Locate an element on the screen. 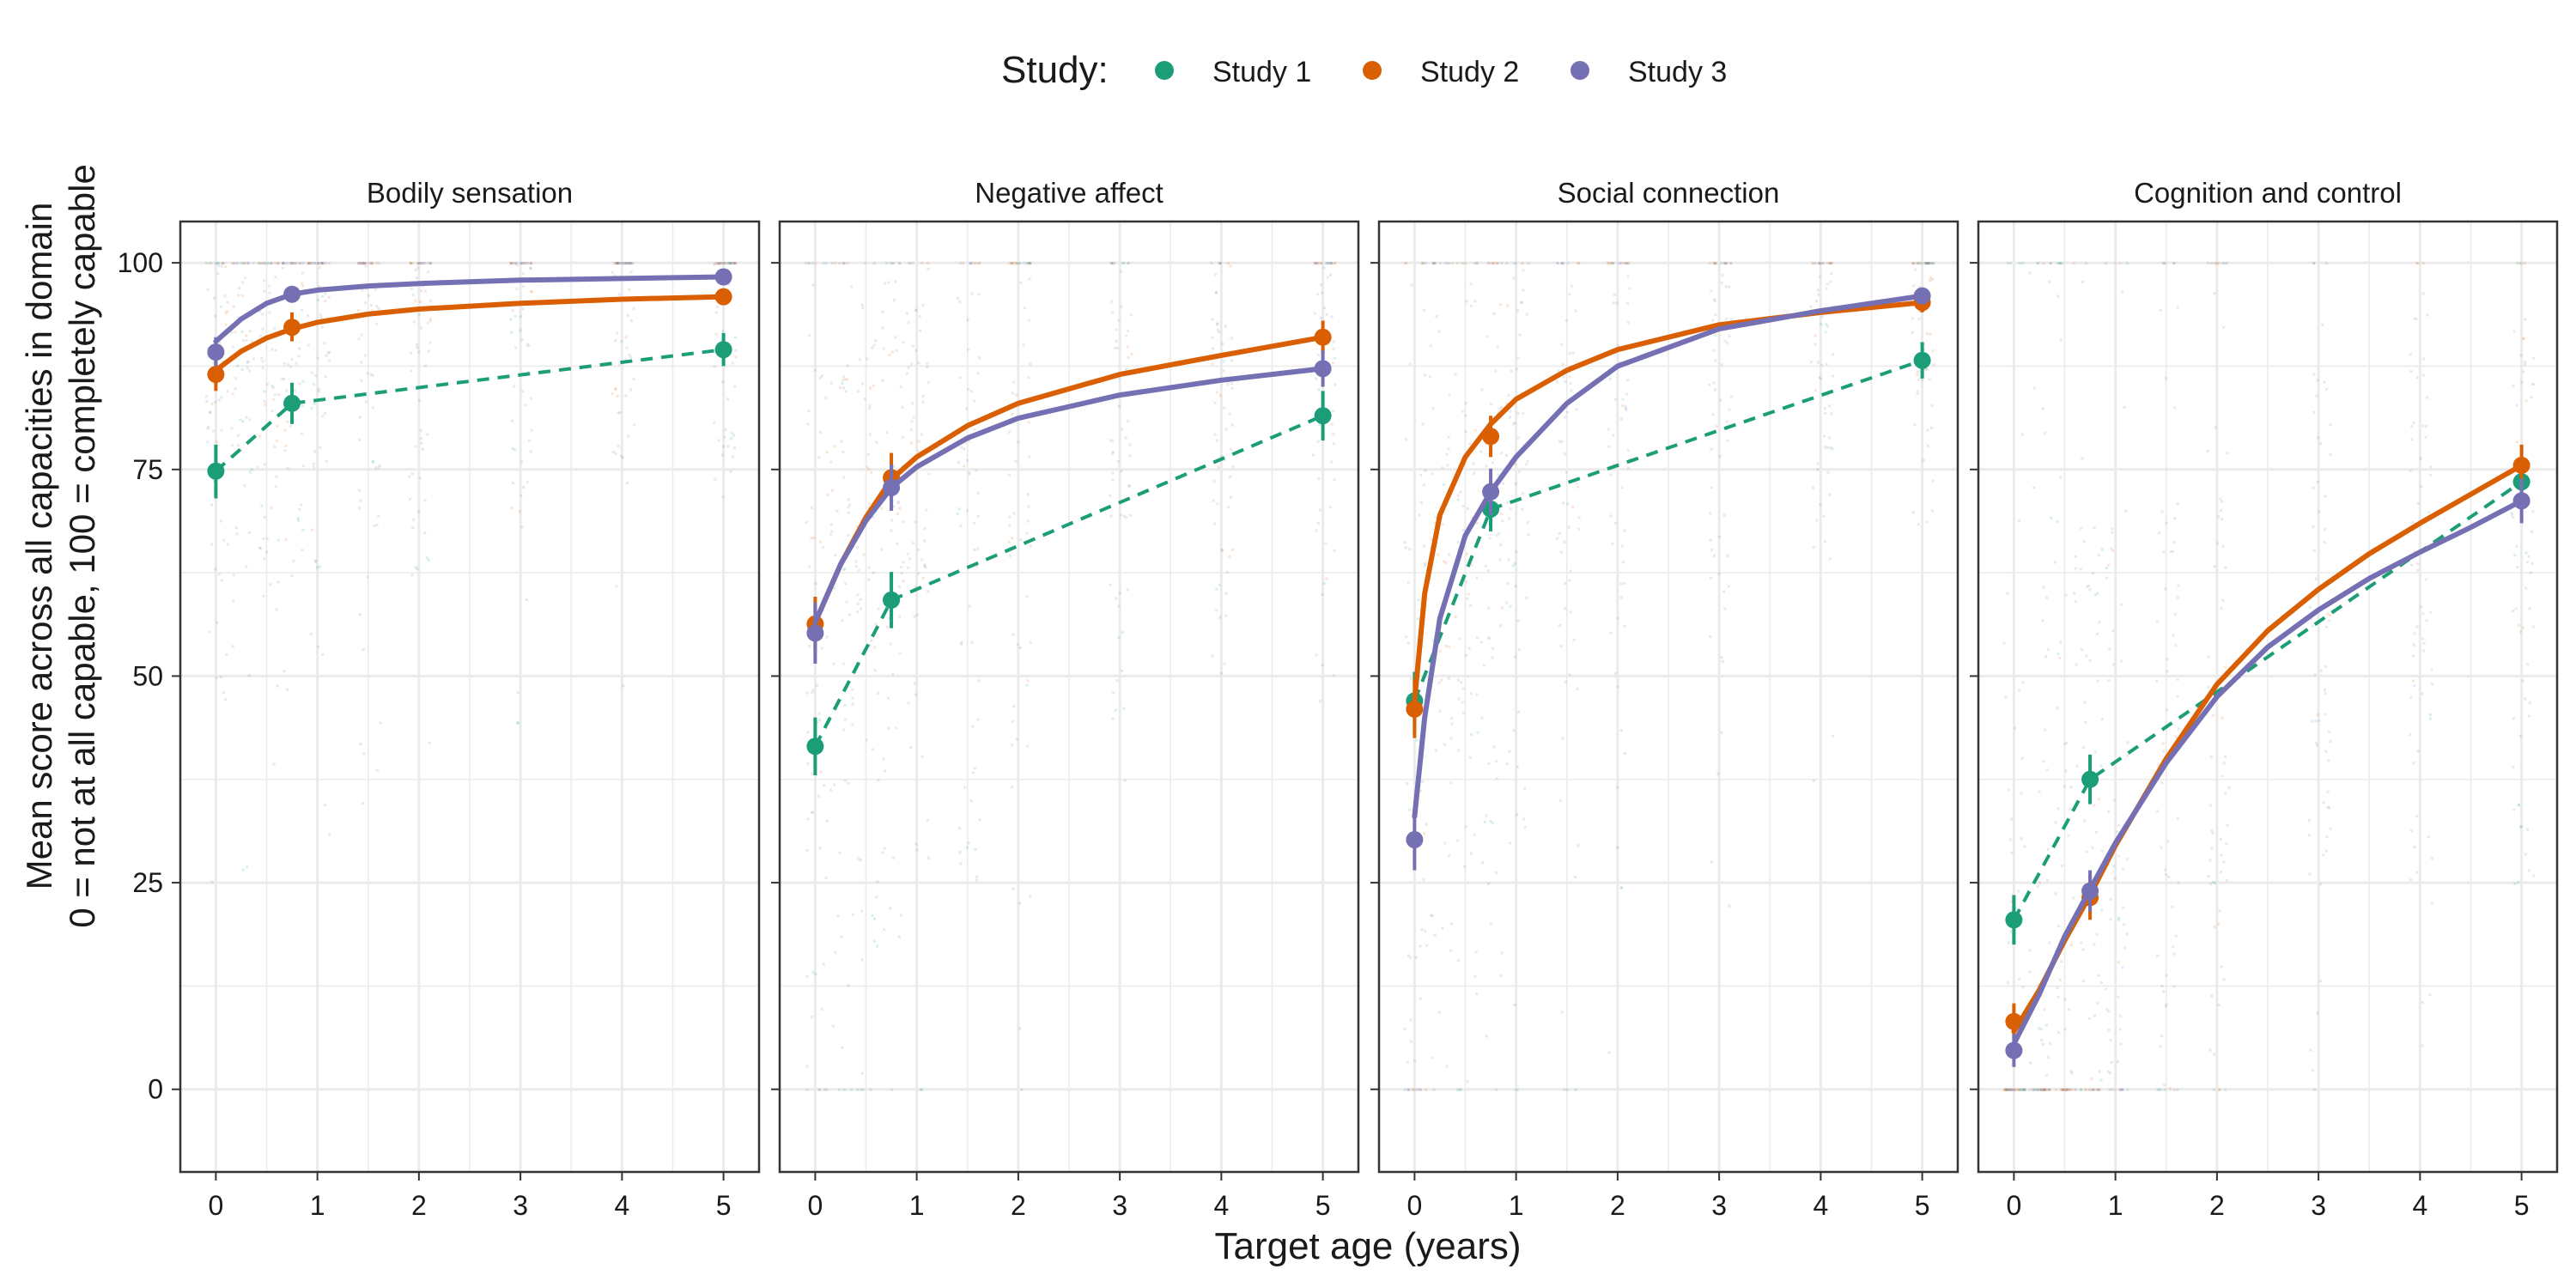 The image size is (2576, 1287). panel-title: Cognition and control is located at coordinates (2268, 193).